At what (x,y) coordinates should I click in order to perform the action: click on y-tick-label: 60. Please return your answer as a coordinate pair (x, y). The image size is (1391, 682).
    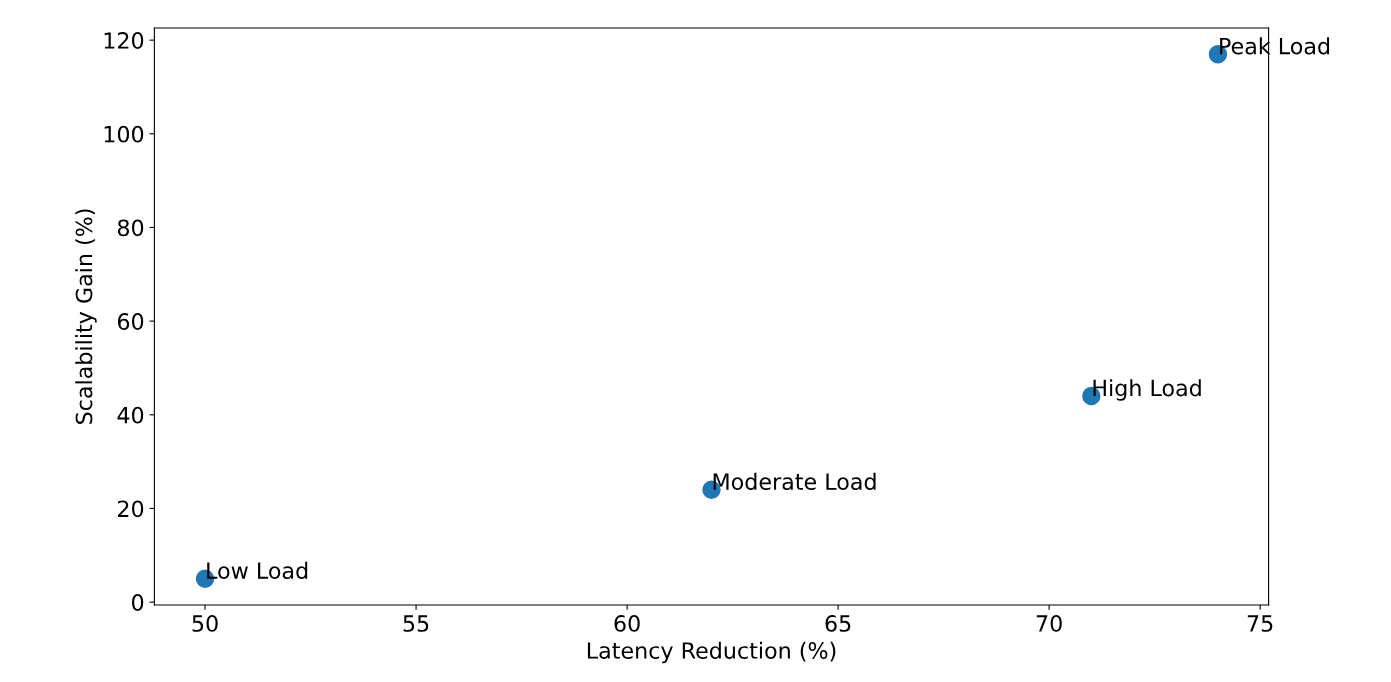
    Looking at the image, I should click on (130, 321).